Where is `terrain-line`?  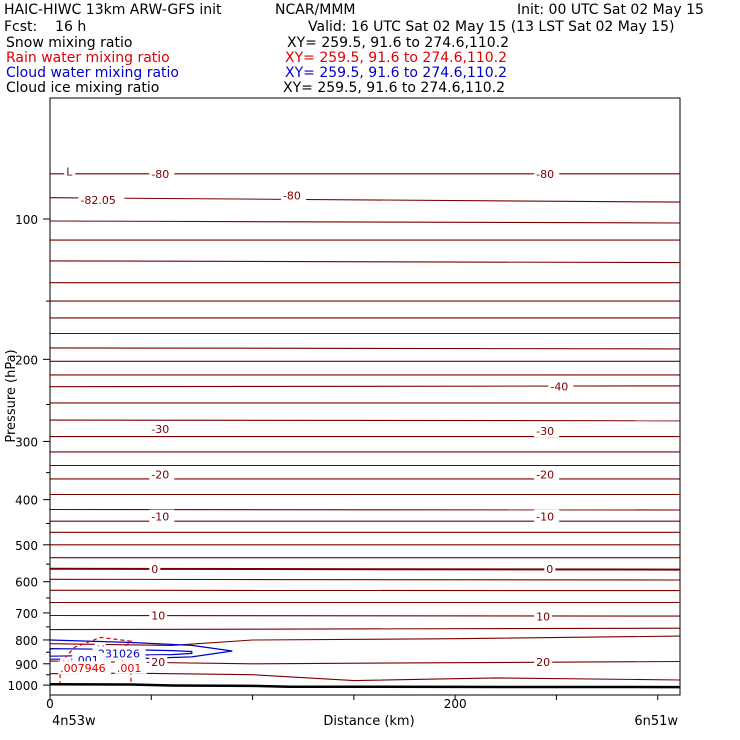 terrain-line is located at coordinates (365, 686).